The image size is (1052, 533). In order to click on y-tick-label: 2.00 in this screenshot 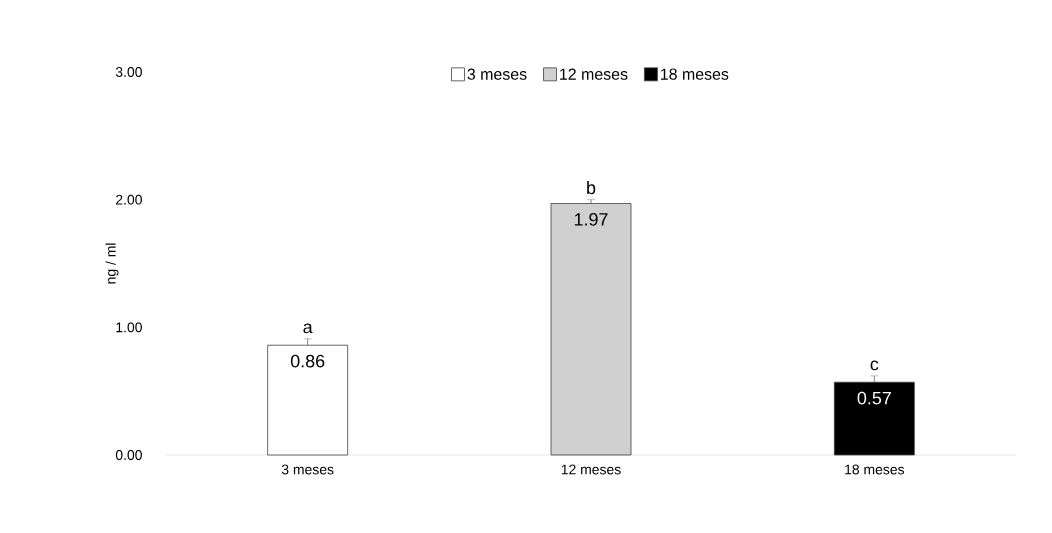, I will do `click(129, 199)`.